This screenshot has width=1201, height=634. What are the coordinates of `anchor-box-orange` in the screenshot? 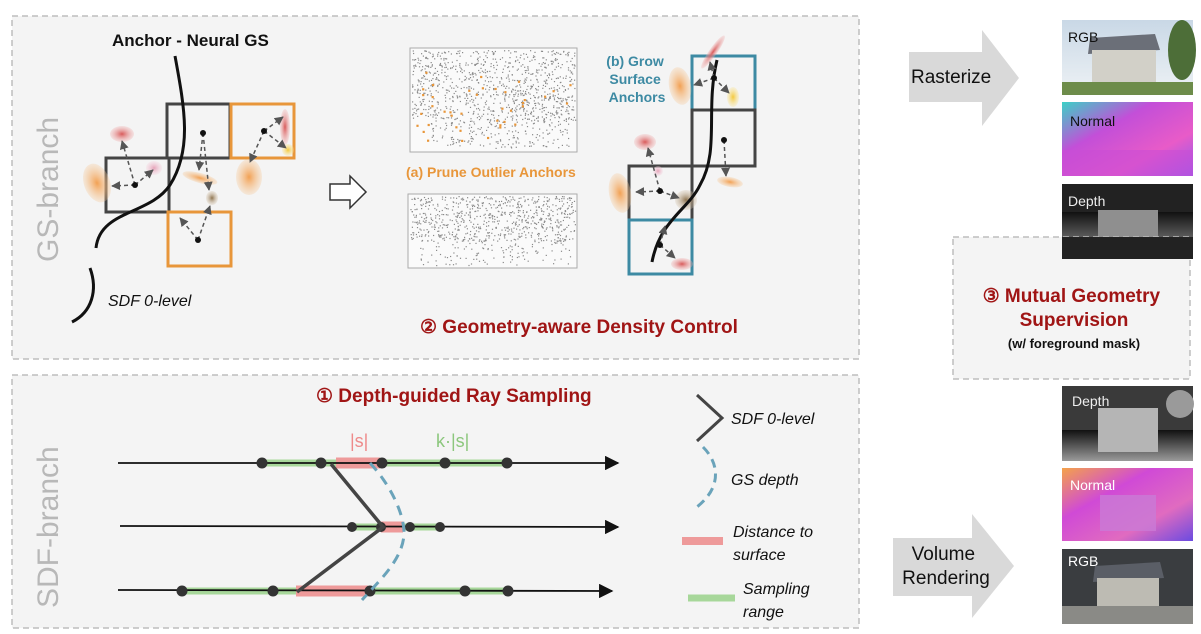 It's located at (262, 131).